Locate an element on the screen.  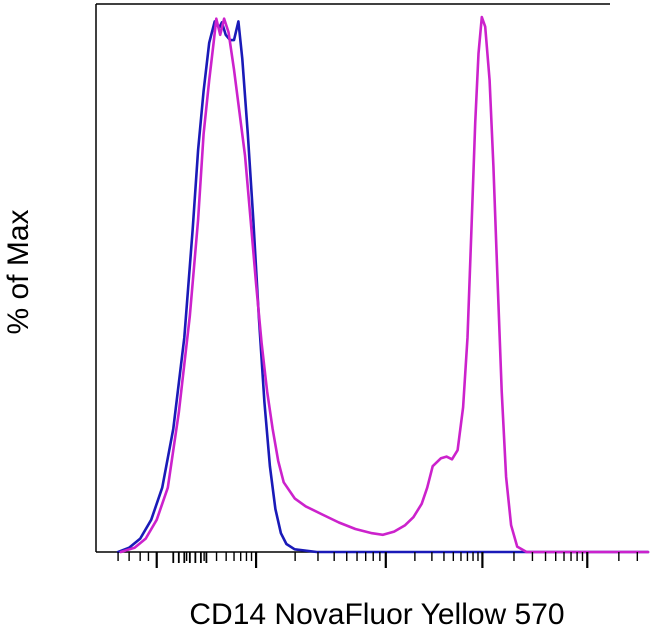
x-axis-ticks is located at coordinates (378, 560).